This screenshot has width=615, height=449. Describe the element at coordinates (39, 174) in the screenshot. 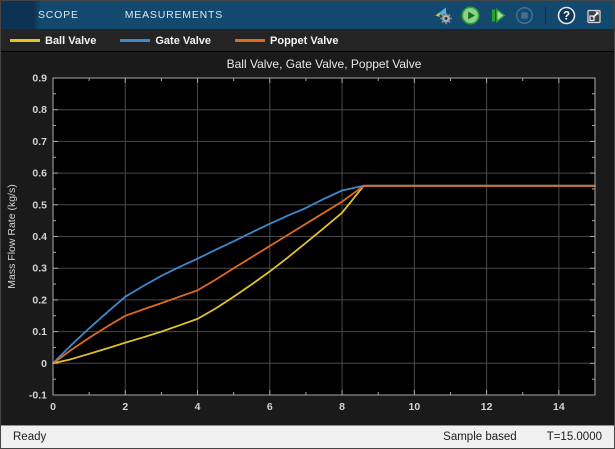

I see `svg-text: 0.6` at that location.